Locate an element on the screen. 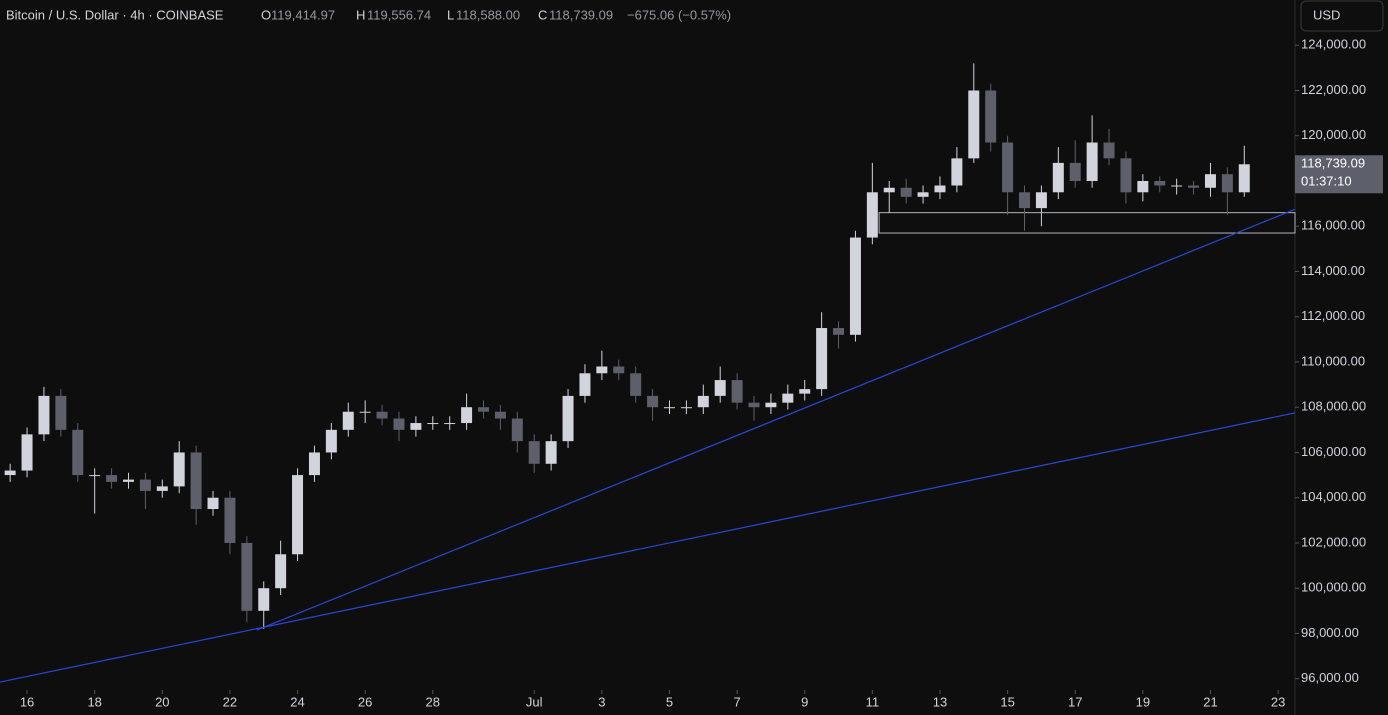  currency-label: USD is located at coordinates (1326, 14).